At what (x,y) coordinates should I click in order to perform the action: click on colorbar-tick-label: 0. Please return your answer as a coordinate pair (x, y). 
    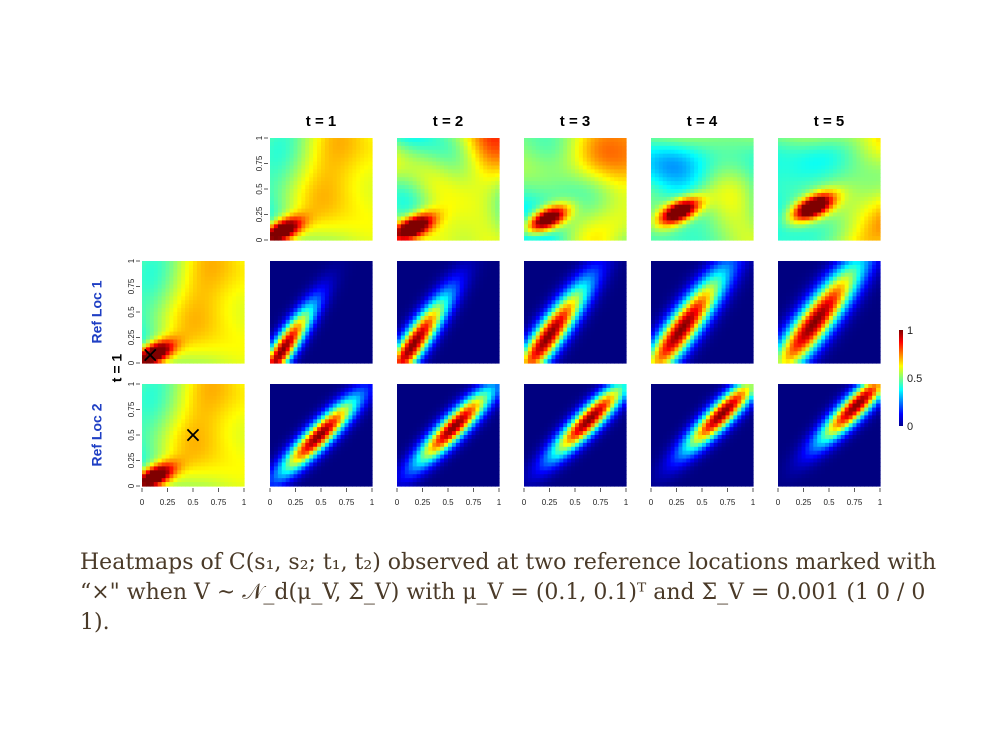
    Looking at the image, I should click on (910, 427).